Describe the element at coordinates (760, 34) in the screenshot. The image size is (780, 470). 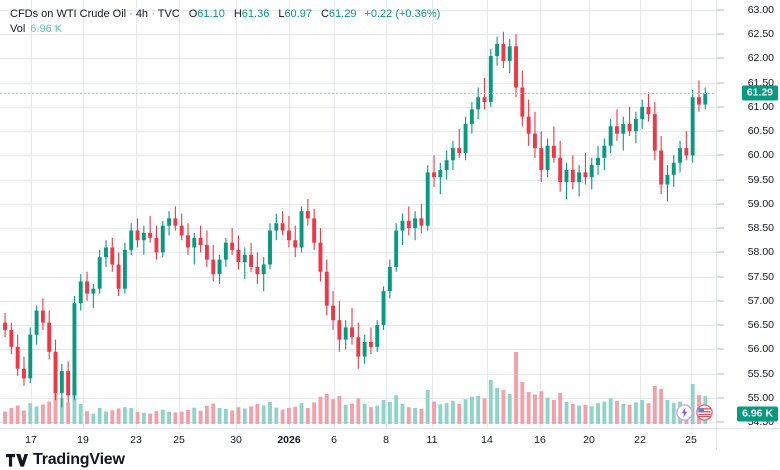
I see `price-tick-label: 62.50` at that location.